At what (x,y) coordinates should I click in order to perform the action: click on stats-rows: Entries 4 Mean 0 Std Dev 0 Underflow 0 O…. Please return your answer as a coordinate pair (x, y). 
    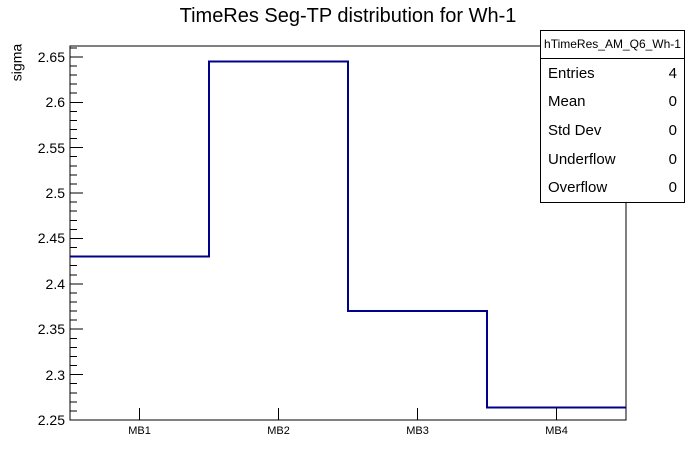
    Looking at the image, I should click on (612, 130).